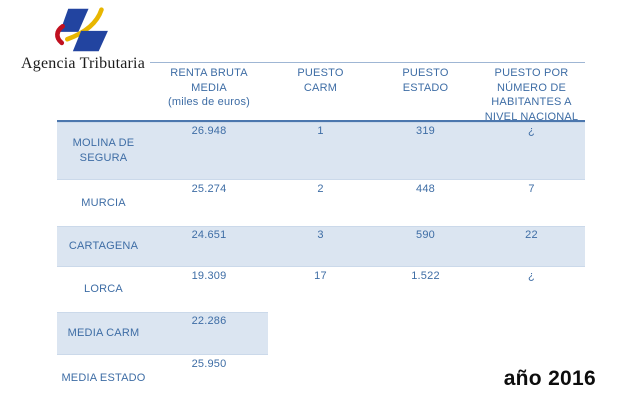 The width and height of the screenshot is (640, 402). I want to click on cell-renta-bruta: 26.948, so click(209, 131).